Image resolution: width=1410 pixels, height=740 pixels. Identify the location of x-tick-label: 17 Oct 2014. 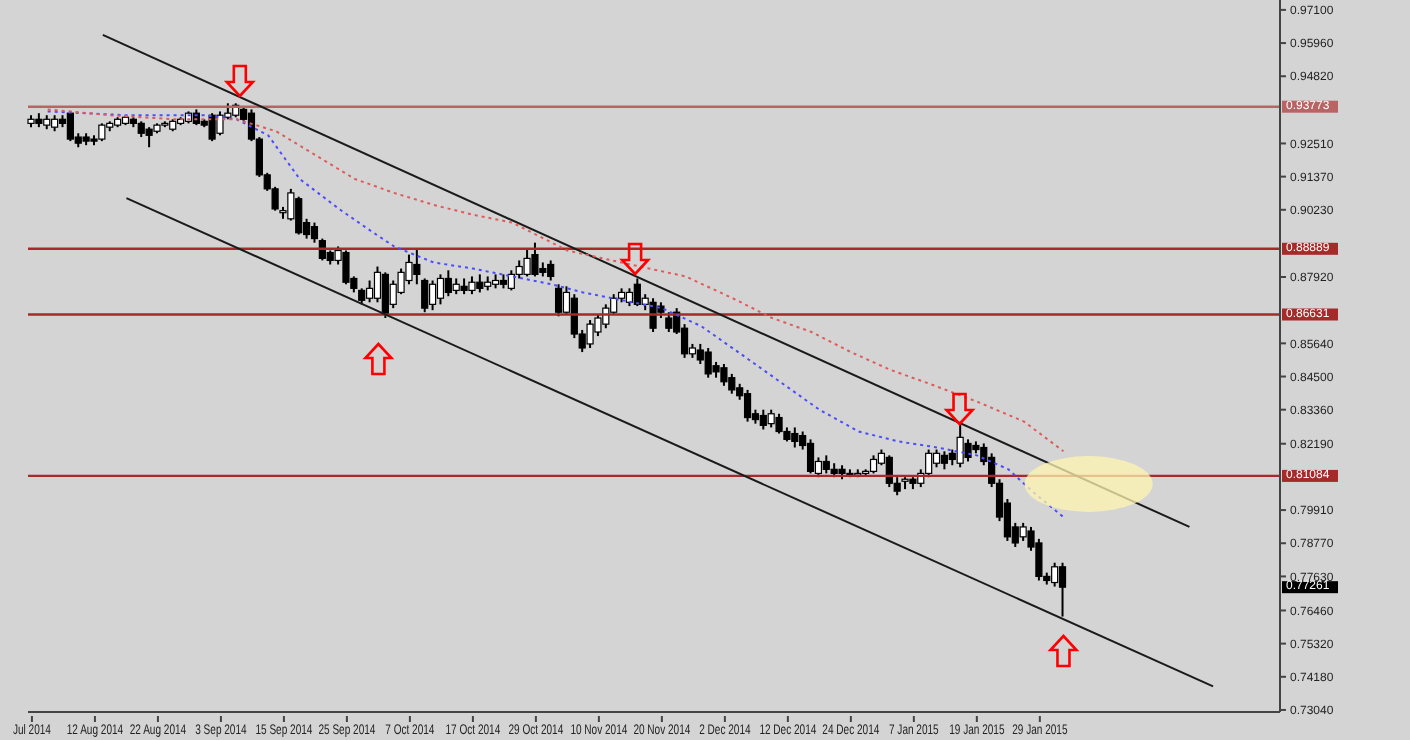
(473, 730).